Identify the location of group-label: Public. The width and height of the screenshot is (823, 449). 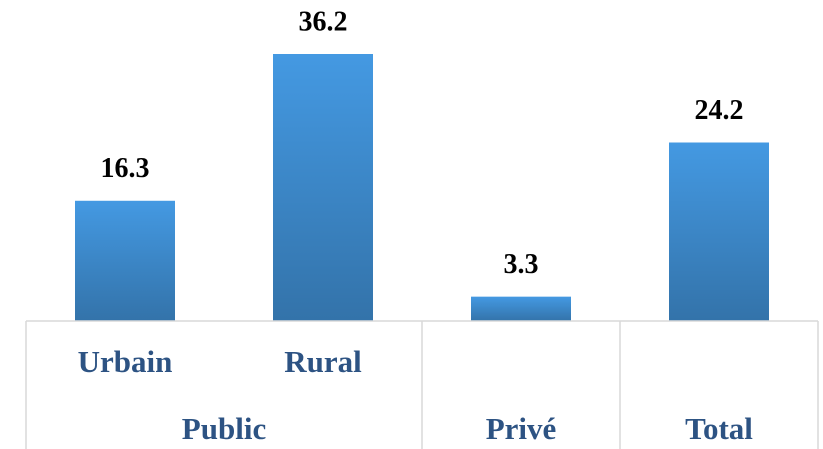
(224, 428).